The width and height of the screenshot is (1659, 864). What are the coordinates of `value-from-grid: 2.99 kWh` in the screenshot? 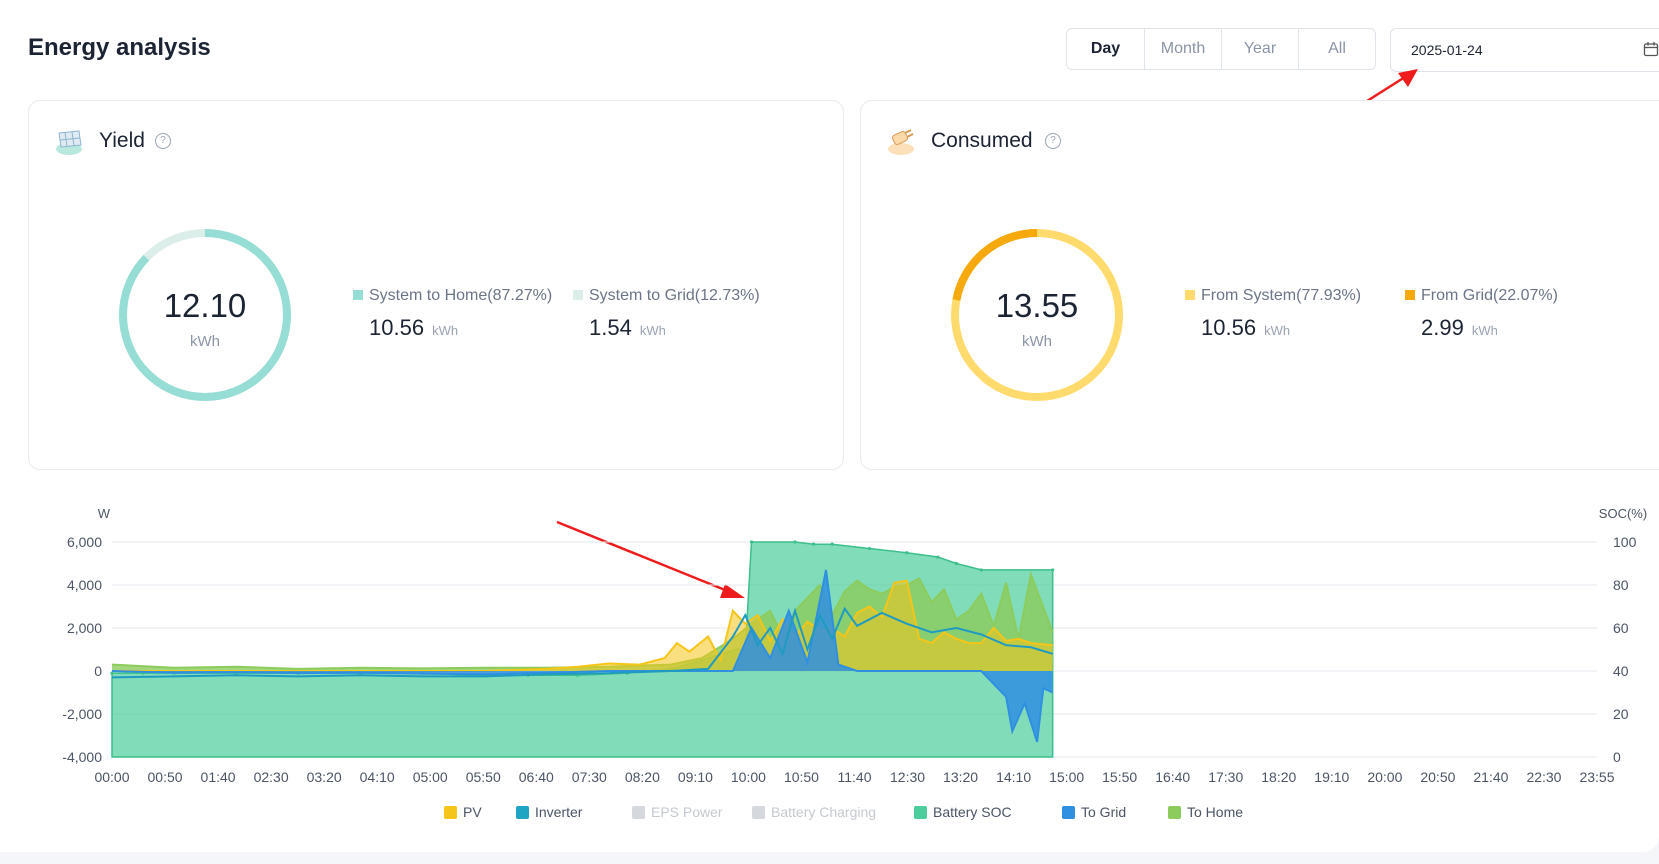 It's located at (1459, 327).